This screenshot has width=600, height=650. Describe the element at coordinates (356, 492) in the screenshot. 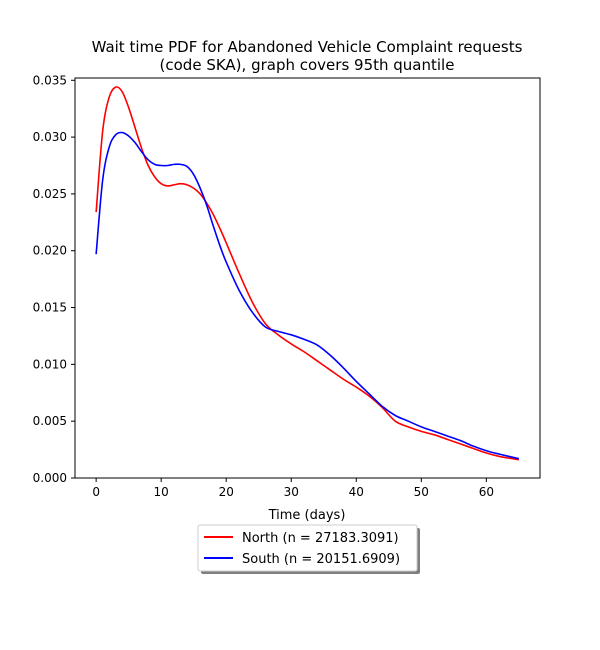

I see `x-tick-label: 40` at that location.